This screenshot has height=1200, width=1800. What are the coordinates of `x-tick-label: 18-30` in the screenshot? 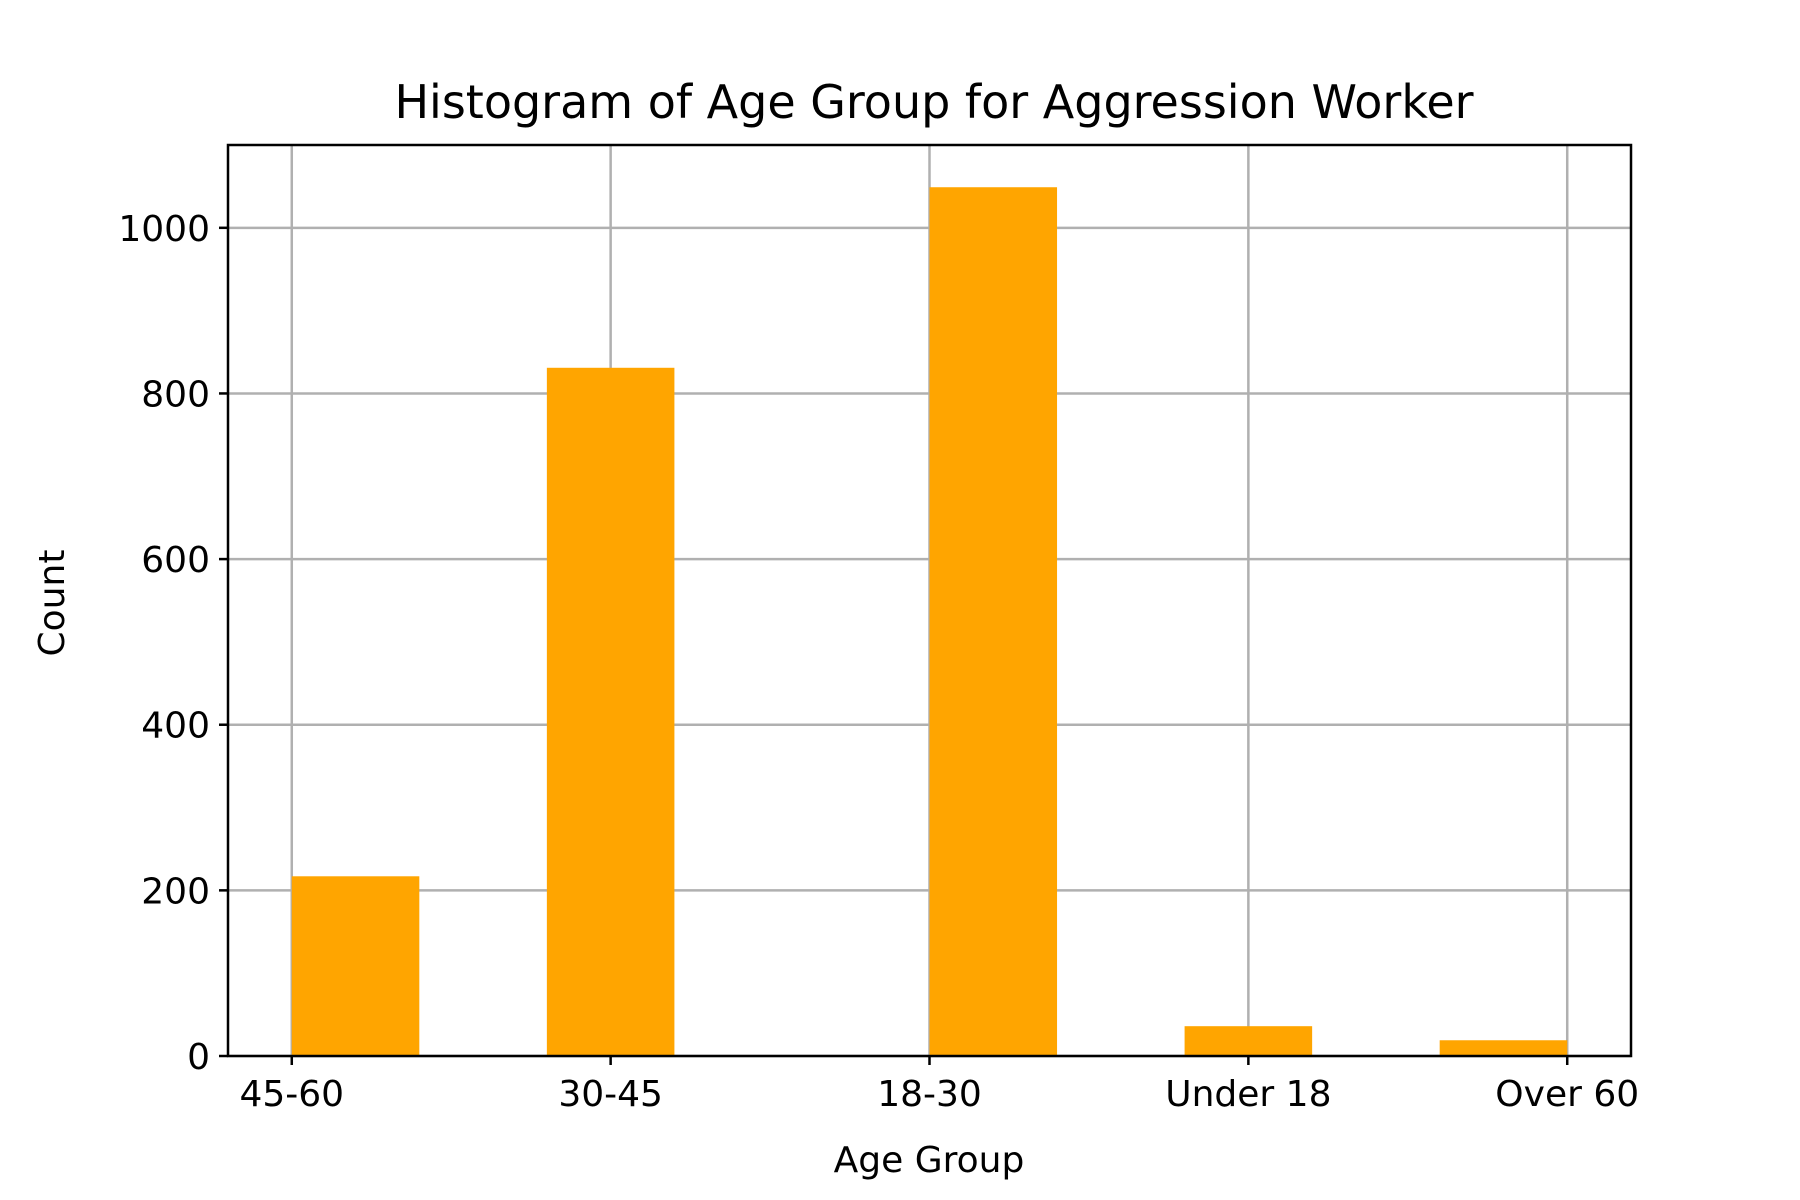 It's located at (929, 1094).